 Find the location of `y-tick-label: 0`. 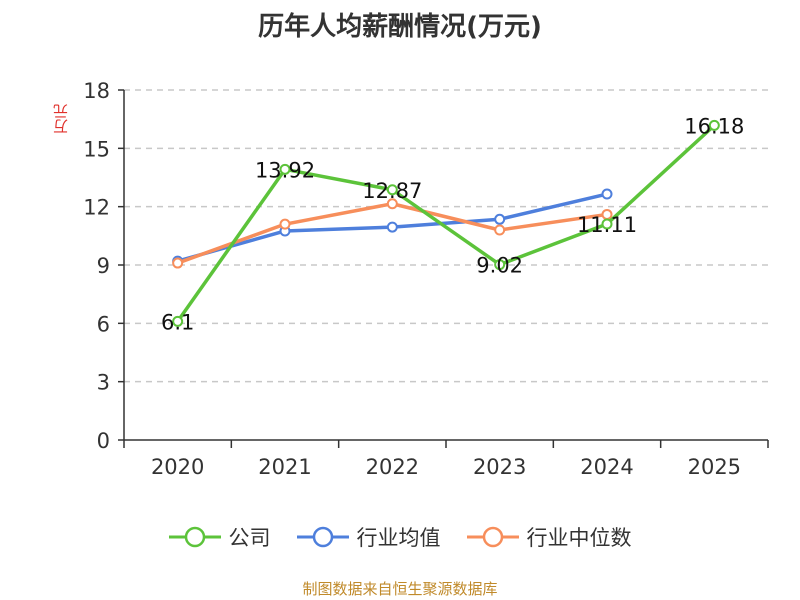

y-tick-label: 0 is located at coordinates (103, 441).